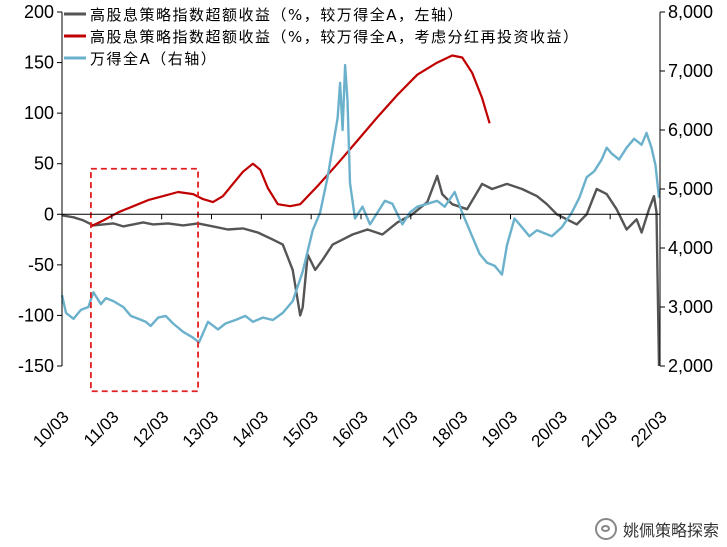 Image resolution: width=727 pixels, height=547 pixels. What do you see at coordinates (49, 214) in the screenshot?
I see `y-left-tick-label: 0` at bounding box center [49, 214].